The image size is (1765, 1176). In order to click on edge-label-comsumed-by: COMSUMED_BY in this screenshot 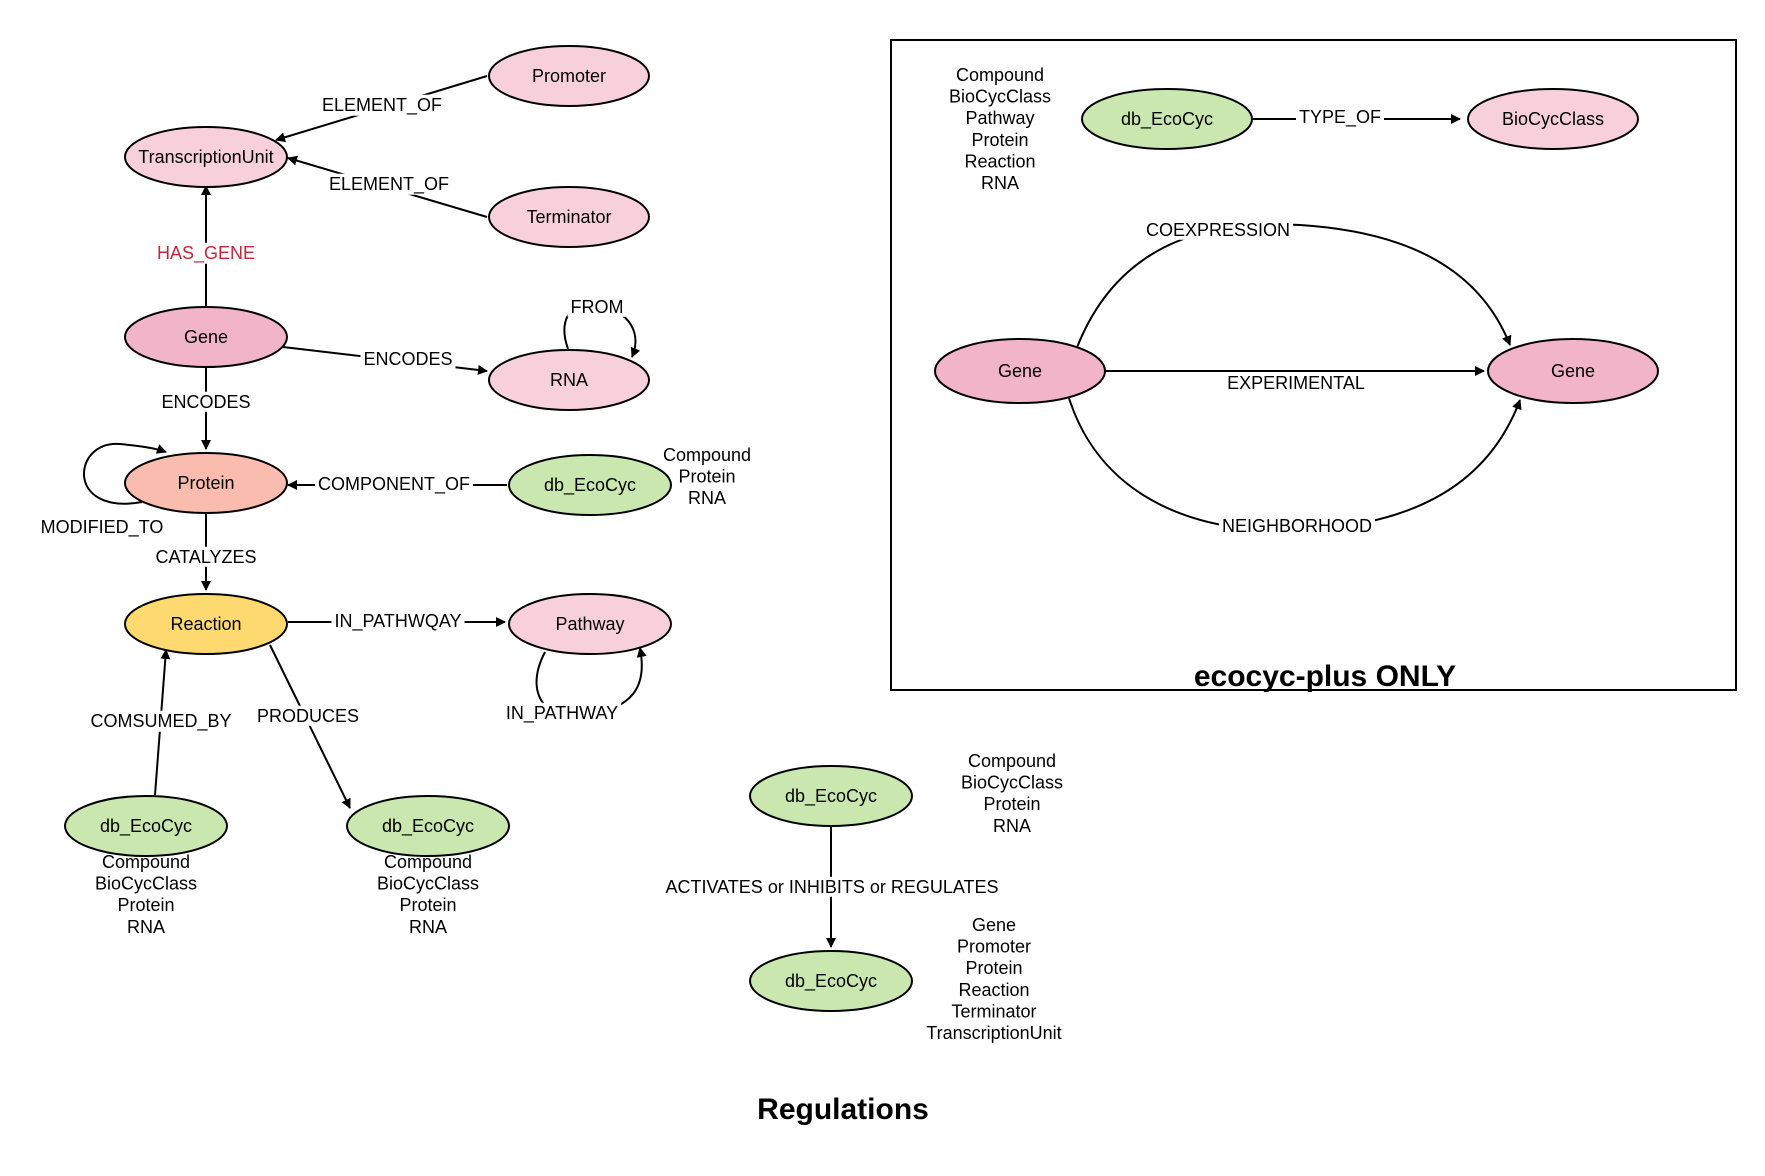, I will do `click(161, 721)`.